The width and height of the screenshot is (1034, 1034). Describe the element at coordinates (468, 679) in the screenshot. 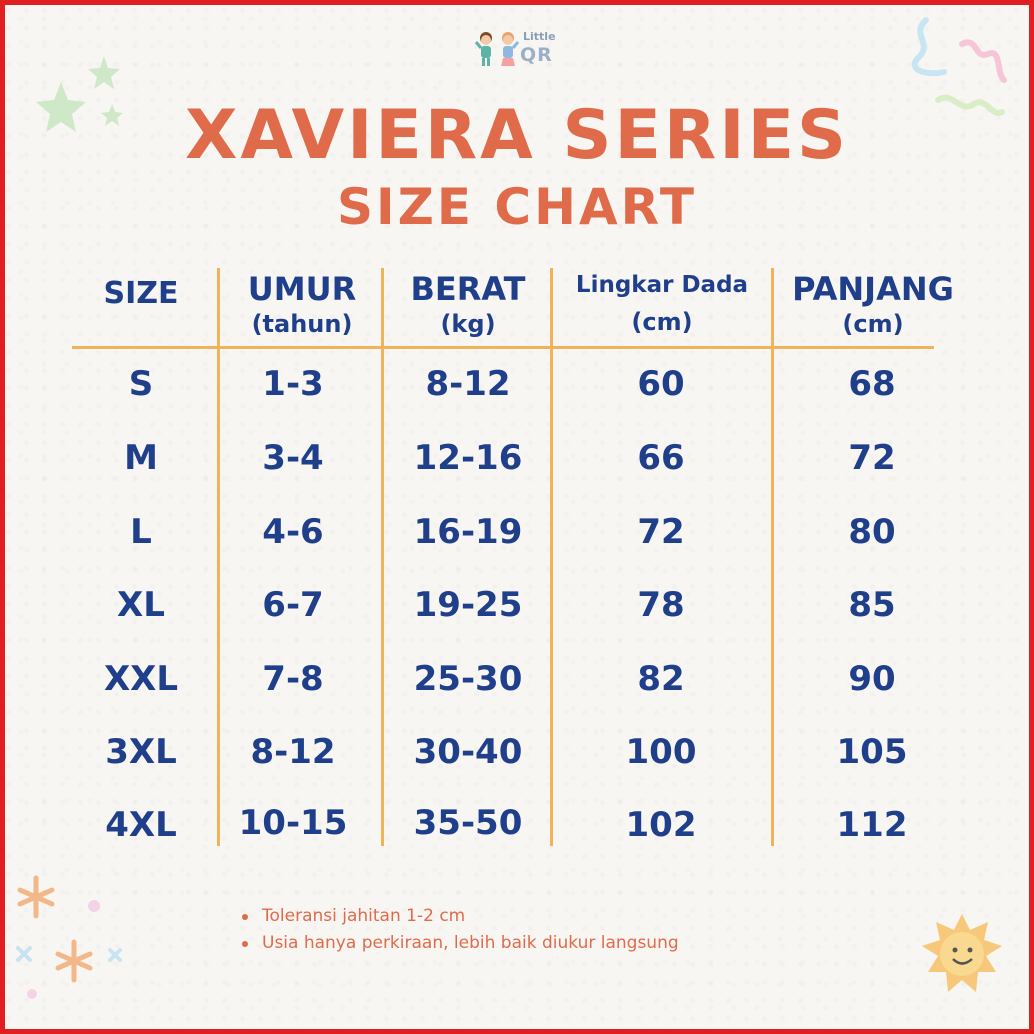

I see `table-cell: 25-30` at that location.